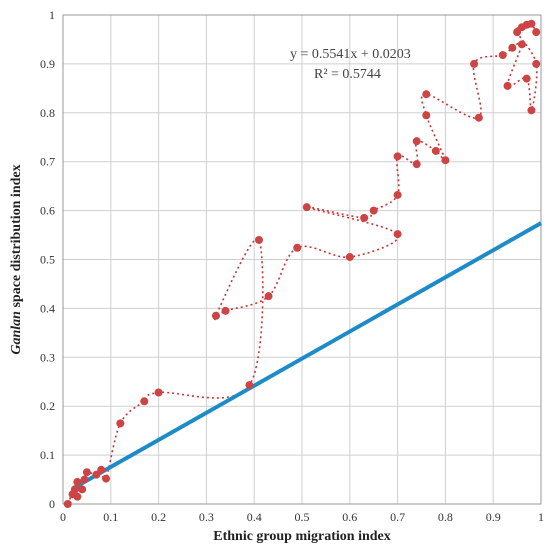 Image resolution: width=550 pixels, height=553 pixels. Describe the element at coordinates (347, 74) in the screenshot. I see `trend-r-squared: R² = 0.5744` at that location.